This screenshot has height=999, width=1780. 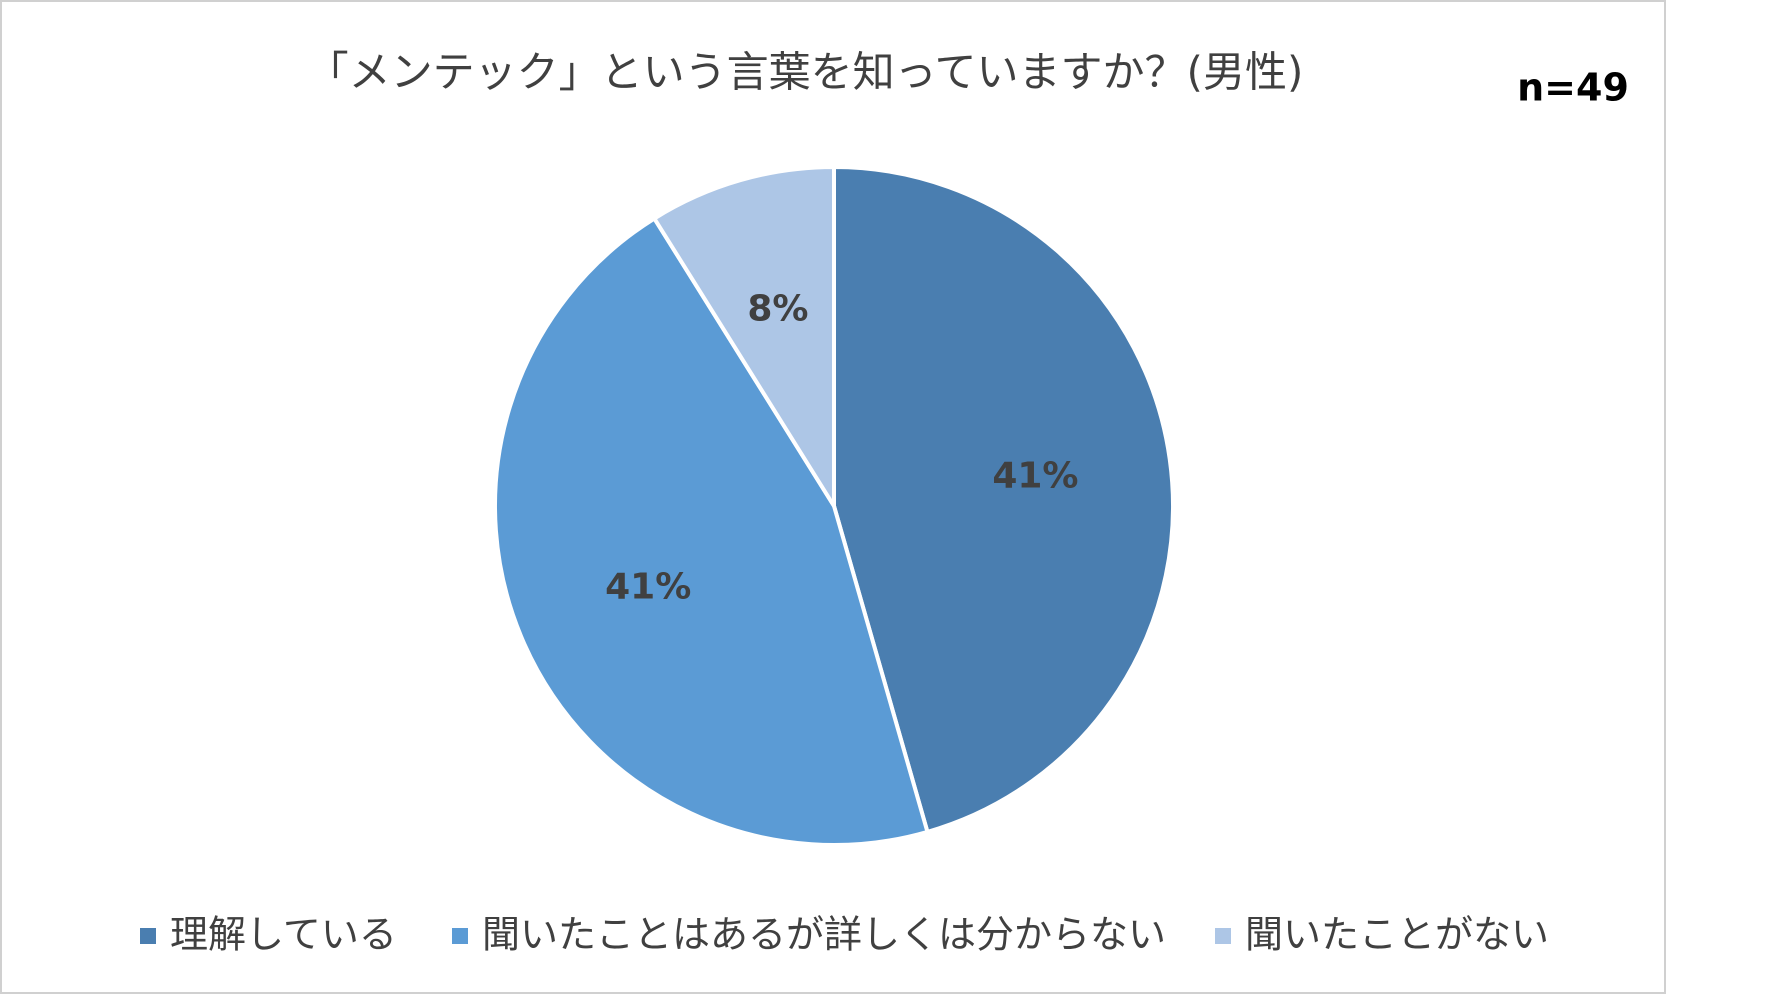 I want to click on legend-label: 聞いたことはあるが詳しくは分からない, so click(x=824, y=935).